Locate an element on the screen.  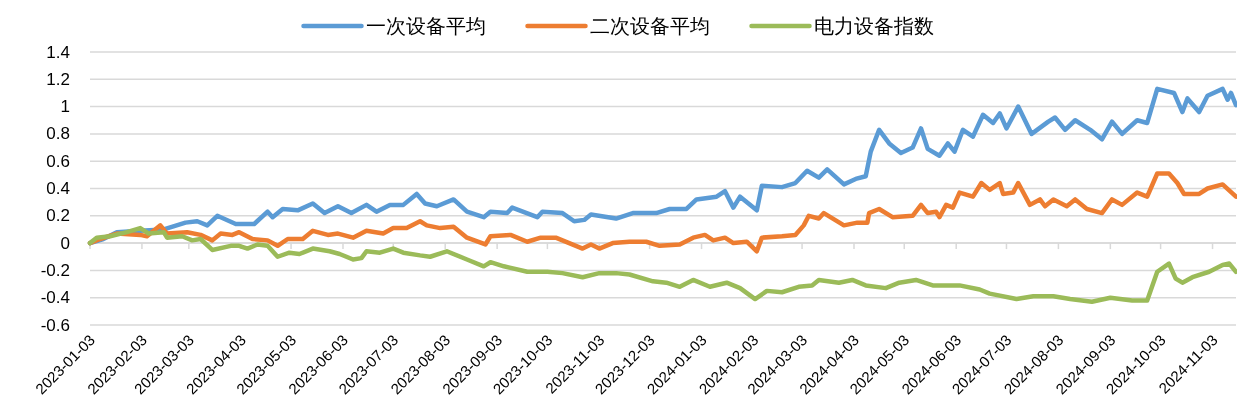
y-tick-label: -0.6 is located at coordinates (55, 325).